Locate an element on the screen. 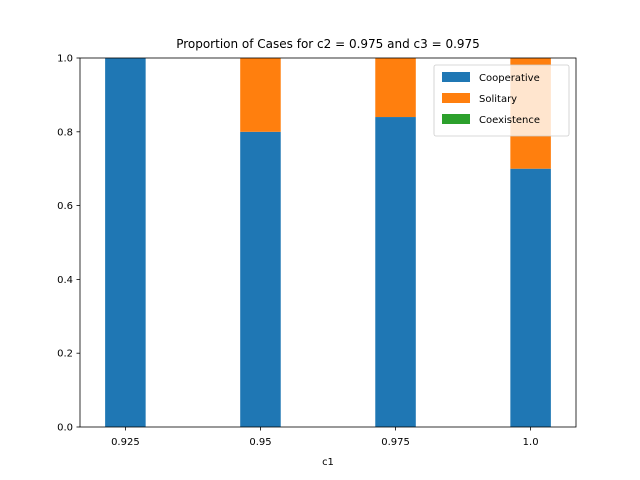 This screenshot has height=480, width=640. y-tick-label: 0.0 is located at coordinates (65, 428).